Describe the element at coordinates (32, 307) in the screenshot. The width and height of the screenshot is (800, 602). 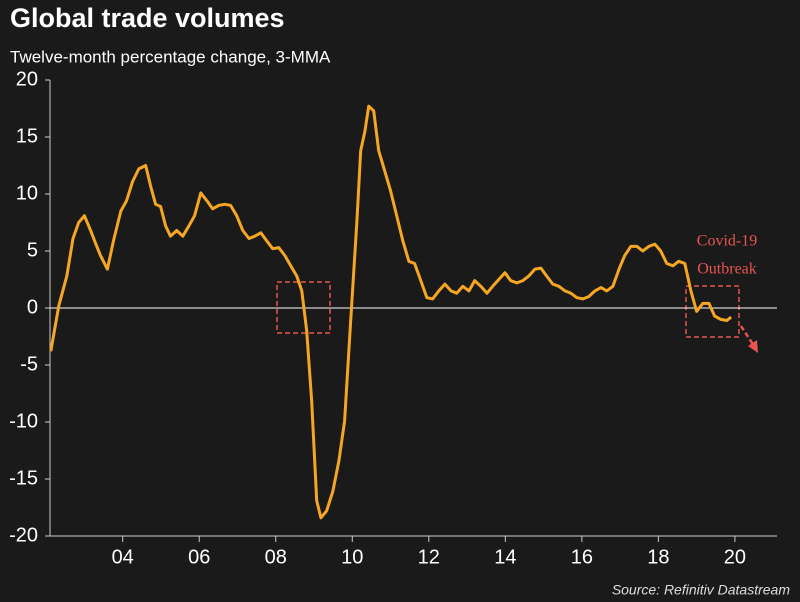
I see `y-tick-label: 0` at that location.